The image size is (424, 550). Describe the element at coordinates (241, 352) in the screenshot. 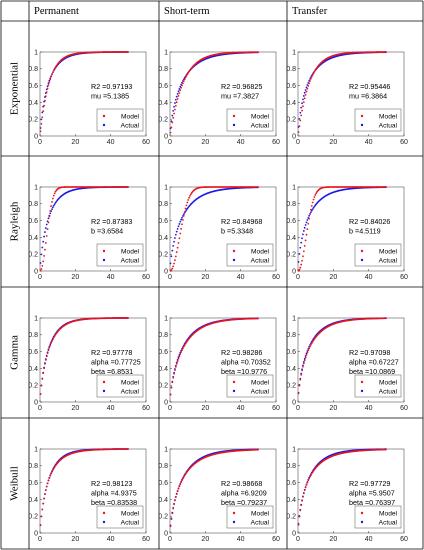

I see `stat-line: R2 =0.98286` at that location.